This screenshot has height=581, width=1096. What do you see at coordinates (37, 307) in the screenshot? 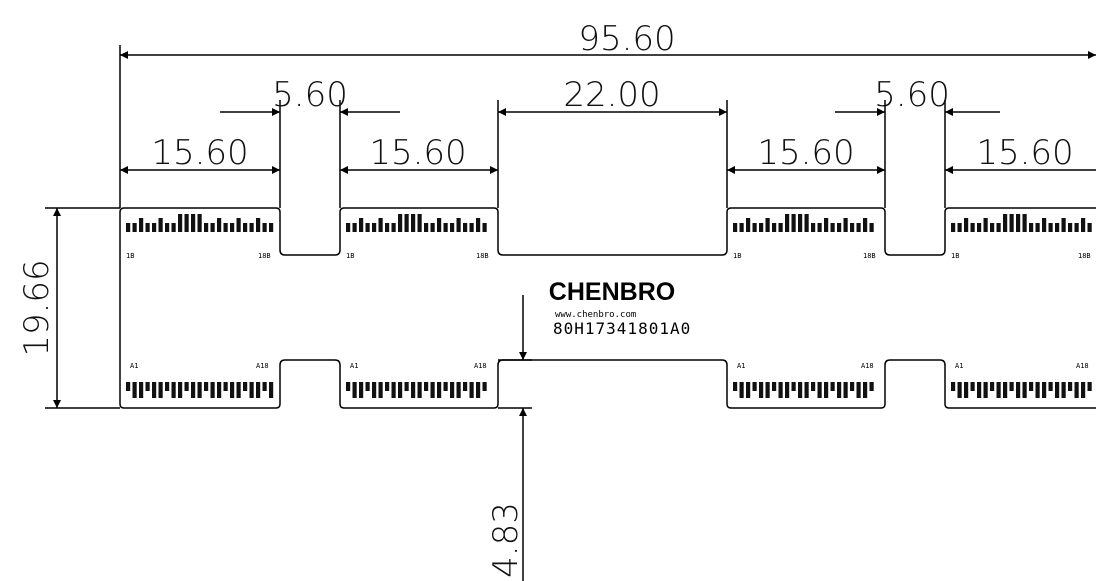
I see `dimension-label: 19.66` at bounding box center [37, 307].